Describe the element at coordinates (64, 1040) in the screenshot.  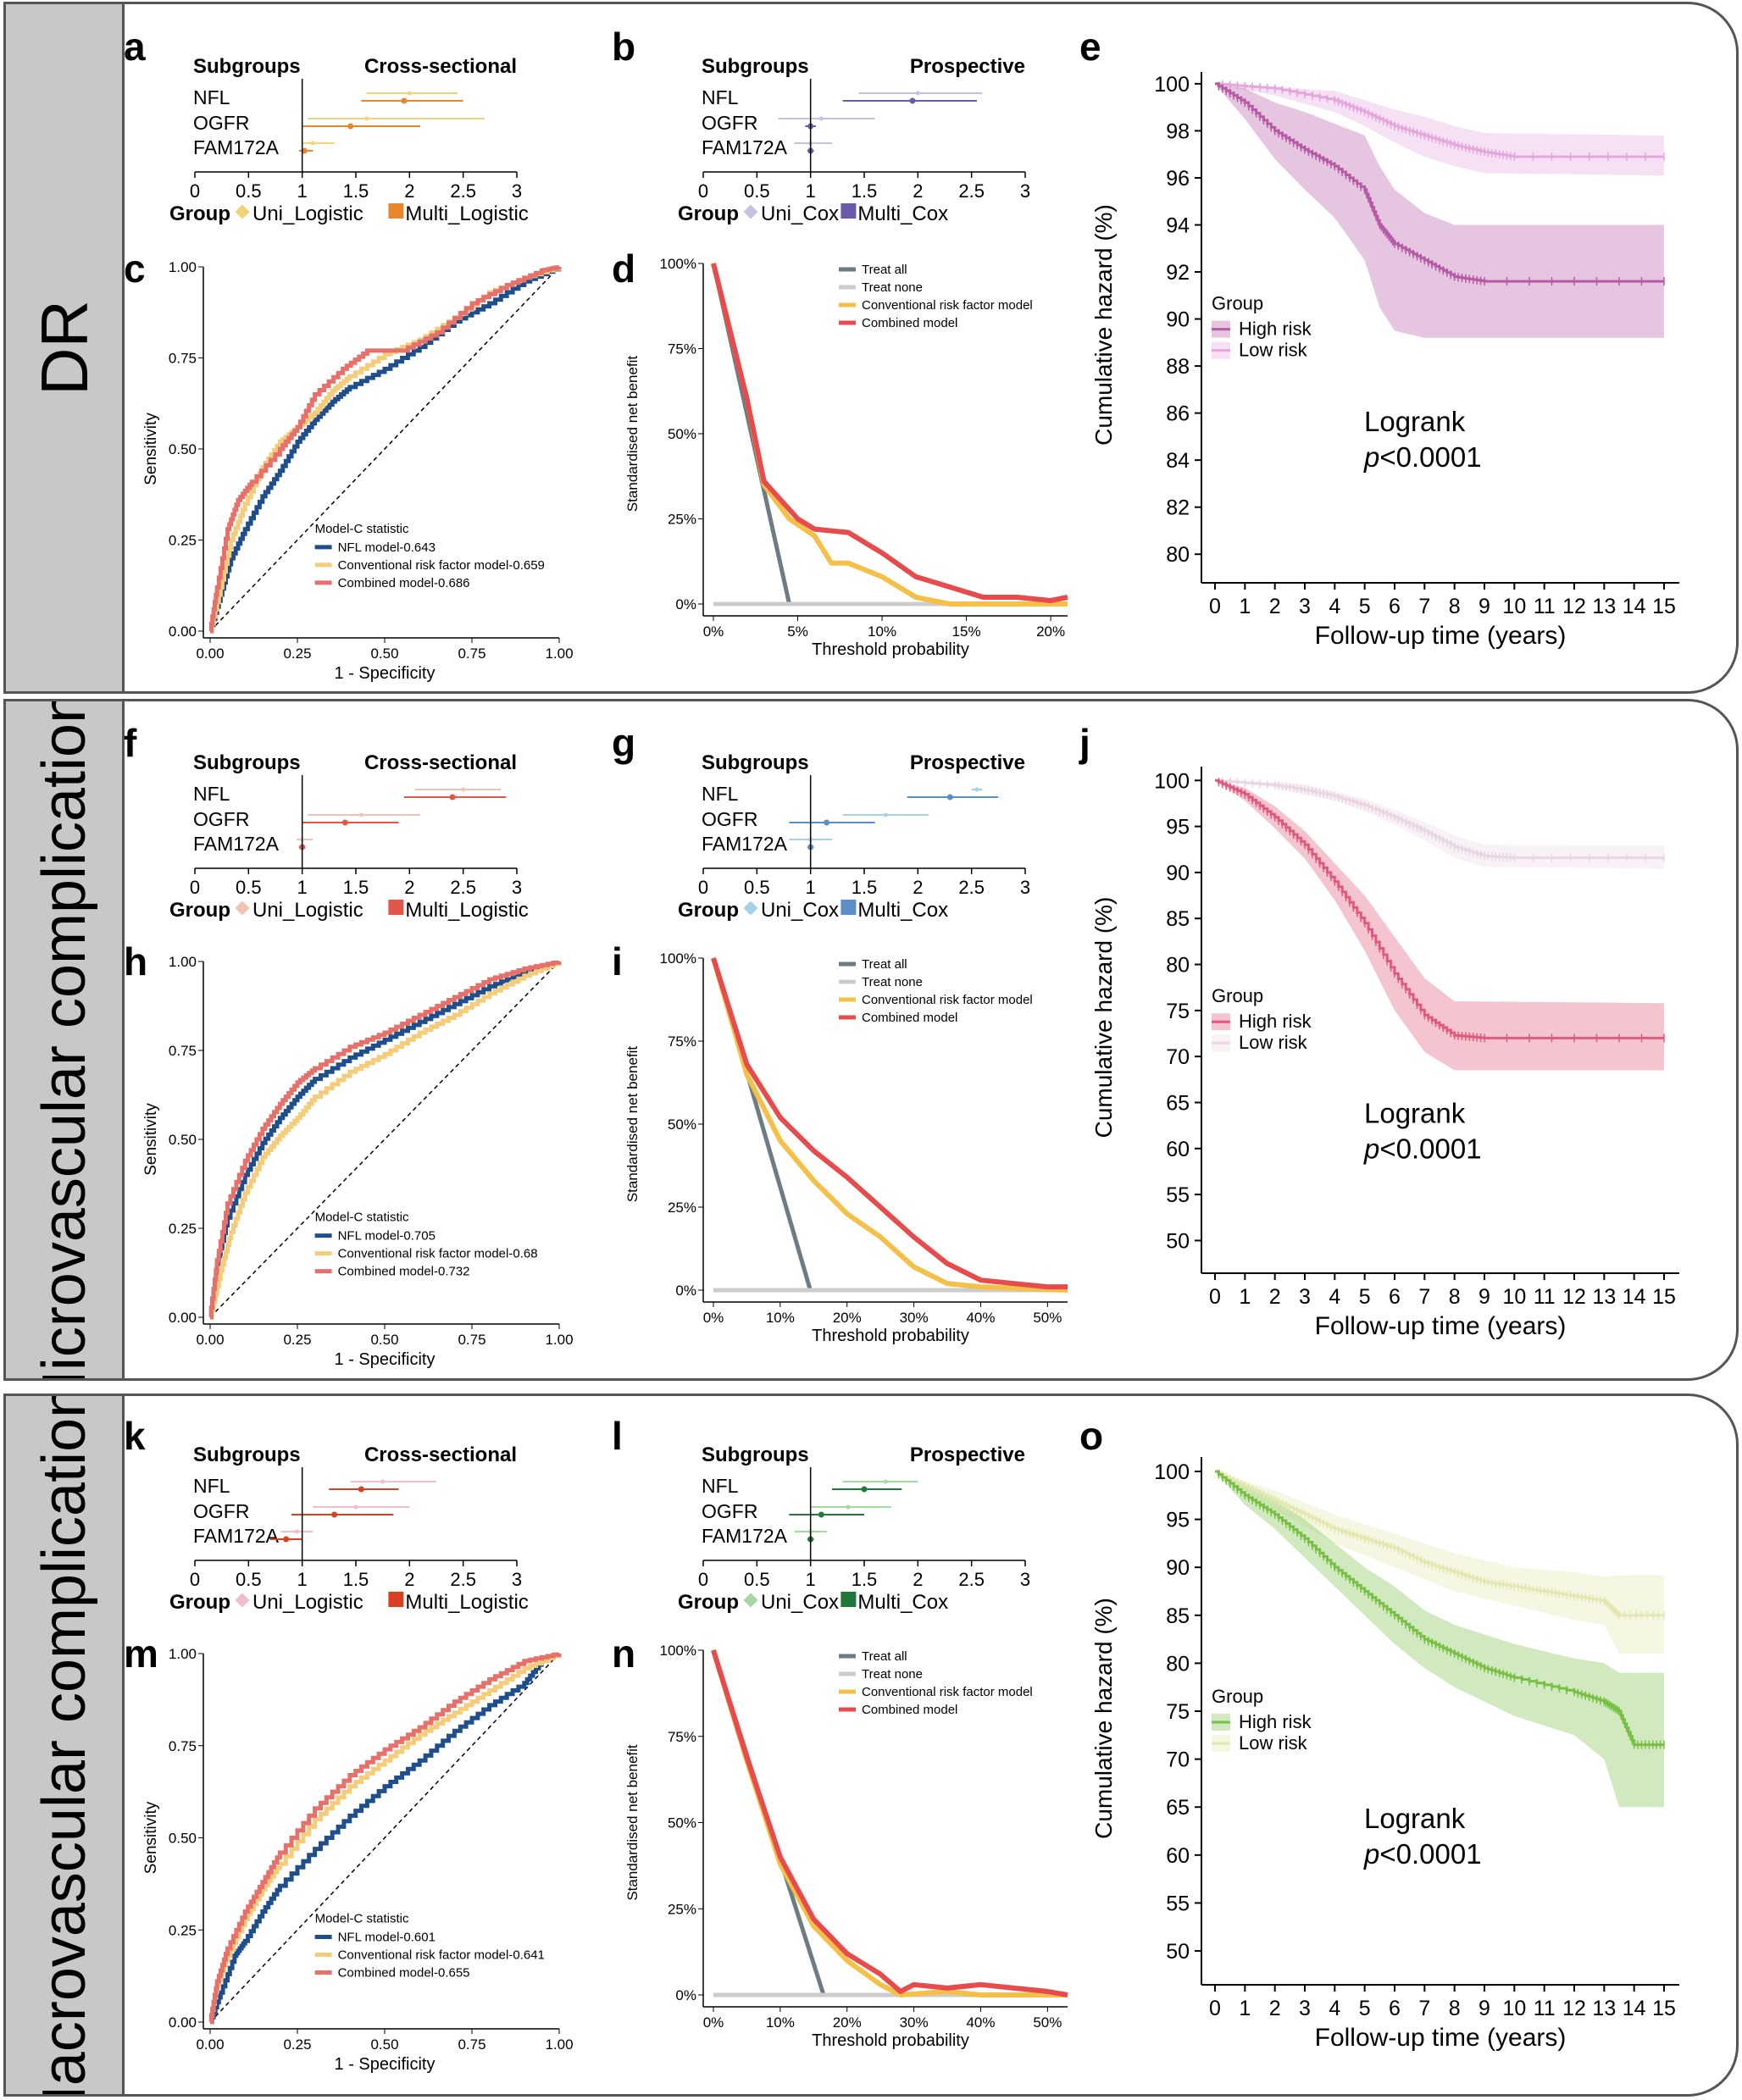
I see `row-label-microvascular: Microvascular complications` at that location.